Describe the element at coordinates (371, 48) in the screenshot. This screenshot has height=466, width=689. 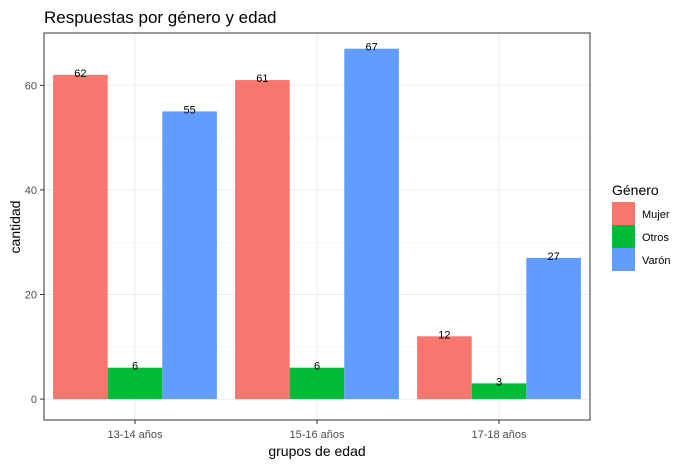
I see `bar-value-label: 67` at that location.